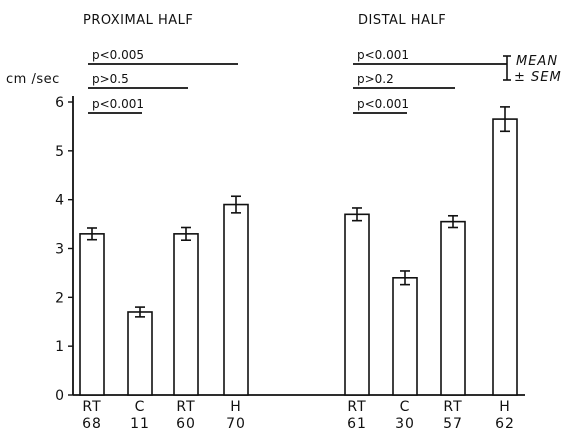  What do you see at coordinates (453, 424) in the screenshot?
I see `x-count-label: 57` at bounding box center [453, 424].